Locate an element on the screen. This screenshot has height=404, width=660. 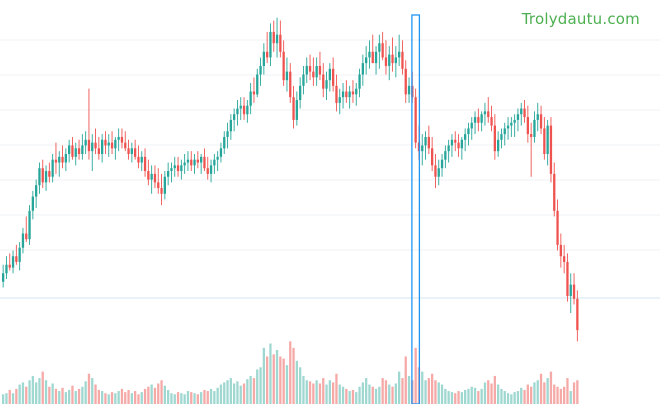
highlighted-candle-box is located at coordinates (416, 209).